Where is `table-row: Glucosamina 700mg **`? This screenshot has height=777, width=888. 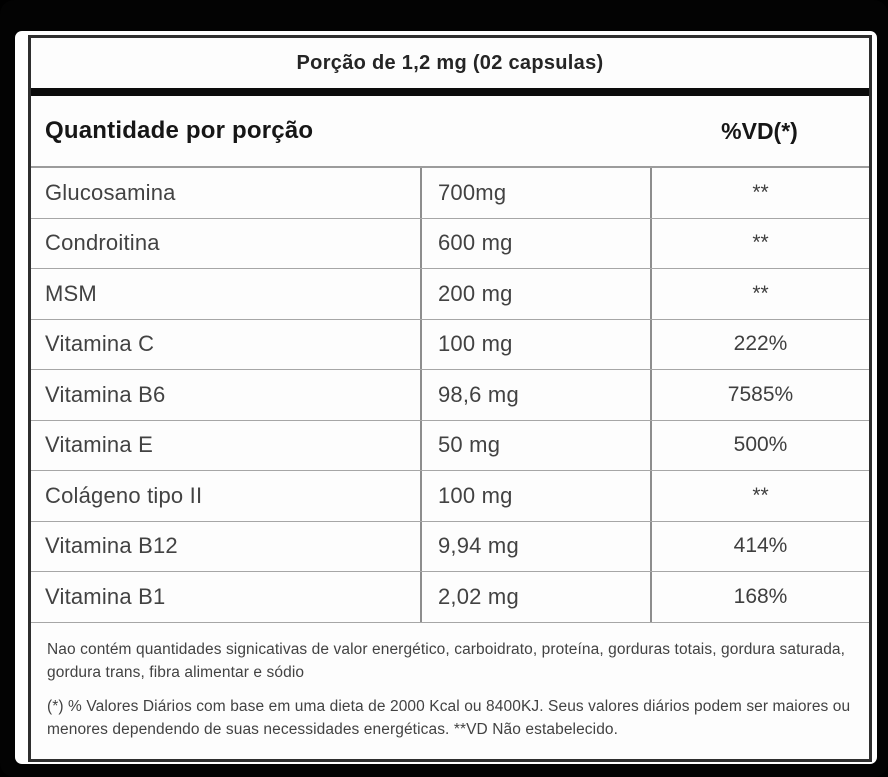 table-row: Glucosamina 700mg ** is located at coordinates (450, 193).